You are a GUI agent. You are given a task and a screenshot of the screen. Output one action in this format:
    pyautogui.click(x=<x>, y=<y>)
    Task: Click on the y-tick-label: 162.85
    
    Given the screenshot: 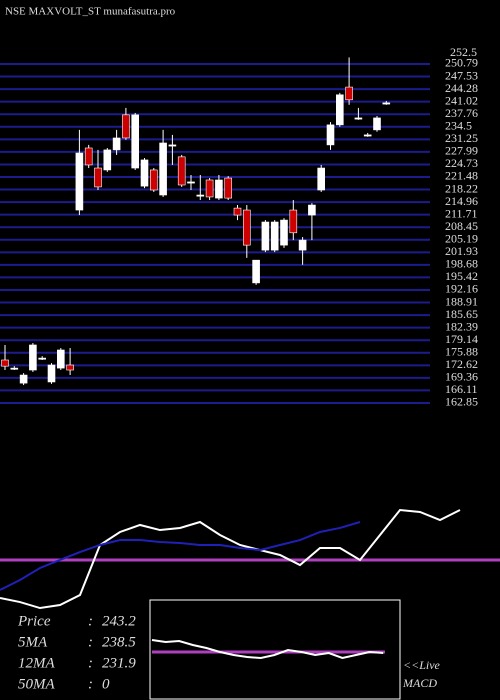 What is the action you would take?
    pyautogui.click(x=461, y=402)
    